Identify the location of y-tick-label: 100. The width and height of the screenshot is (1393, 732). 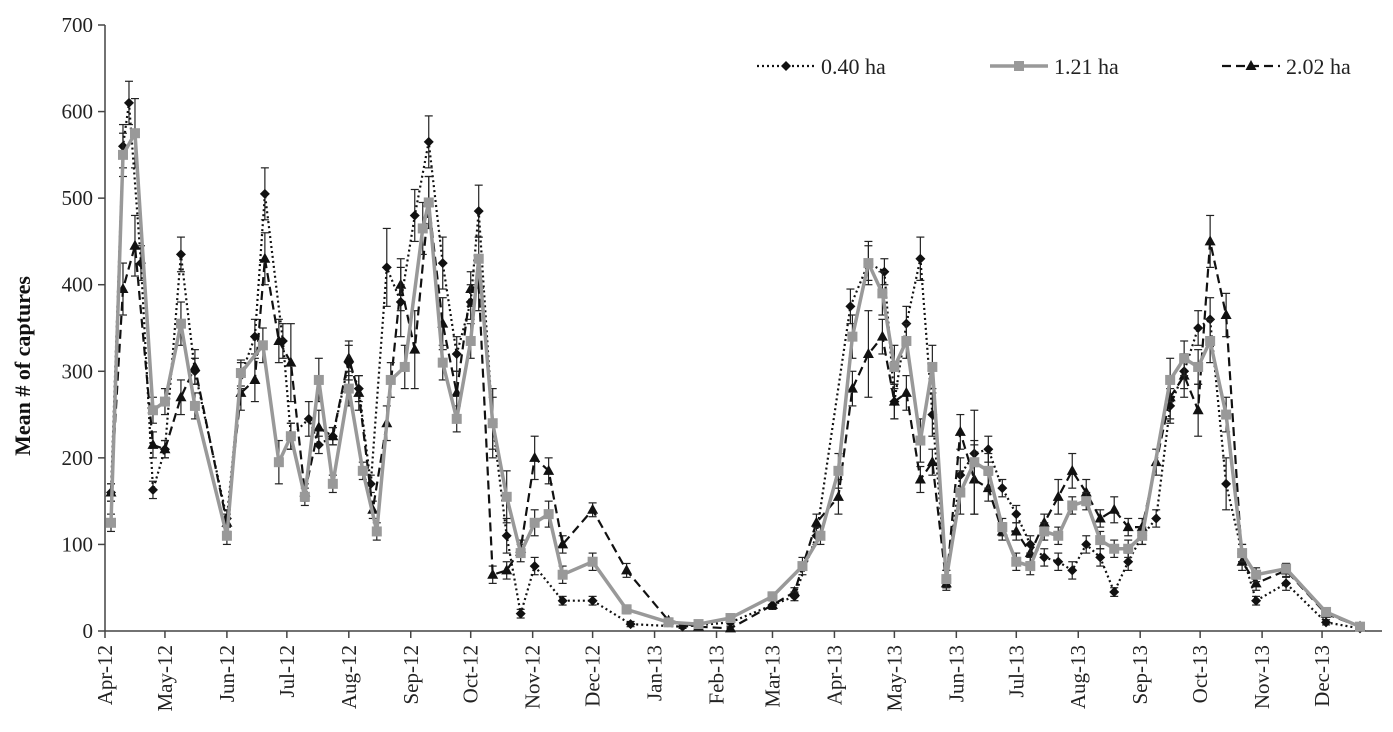
(78, 544).